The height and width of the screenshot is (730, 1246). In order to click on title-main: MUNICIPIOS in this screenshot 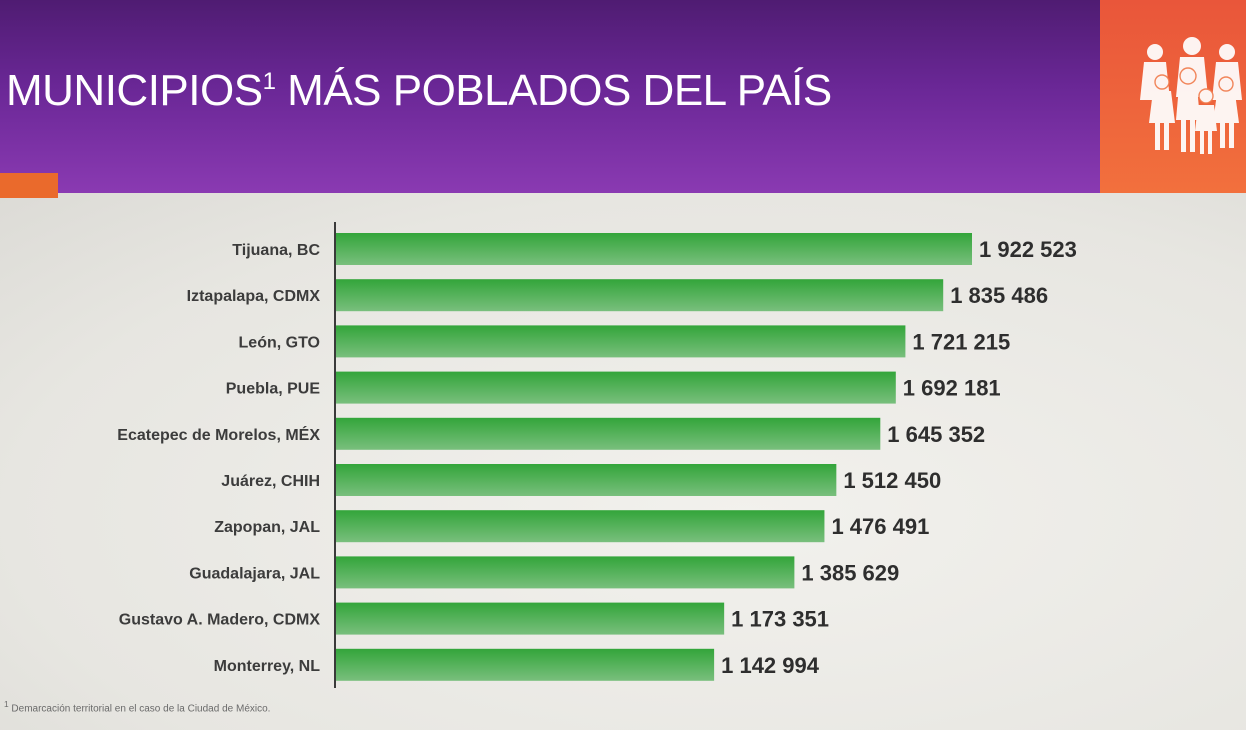, I will do `click(134, 90)`.